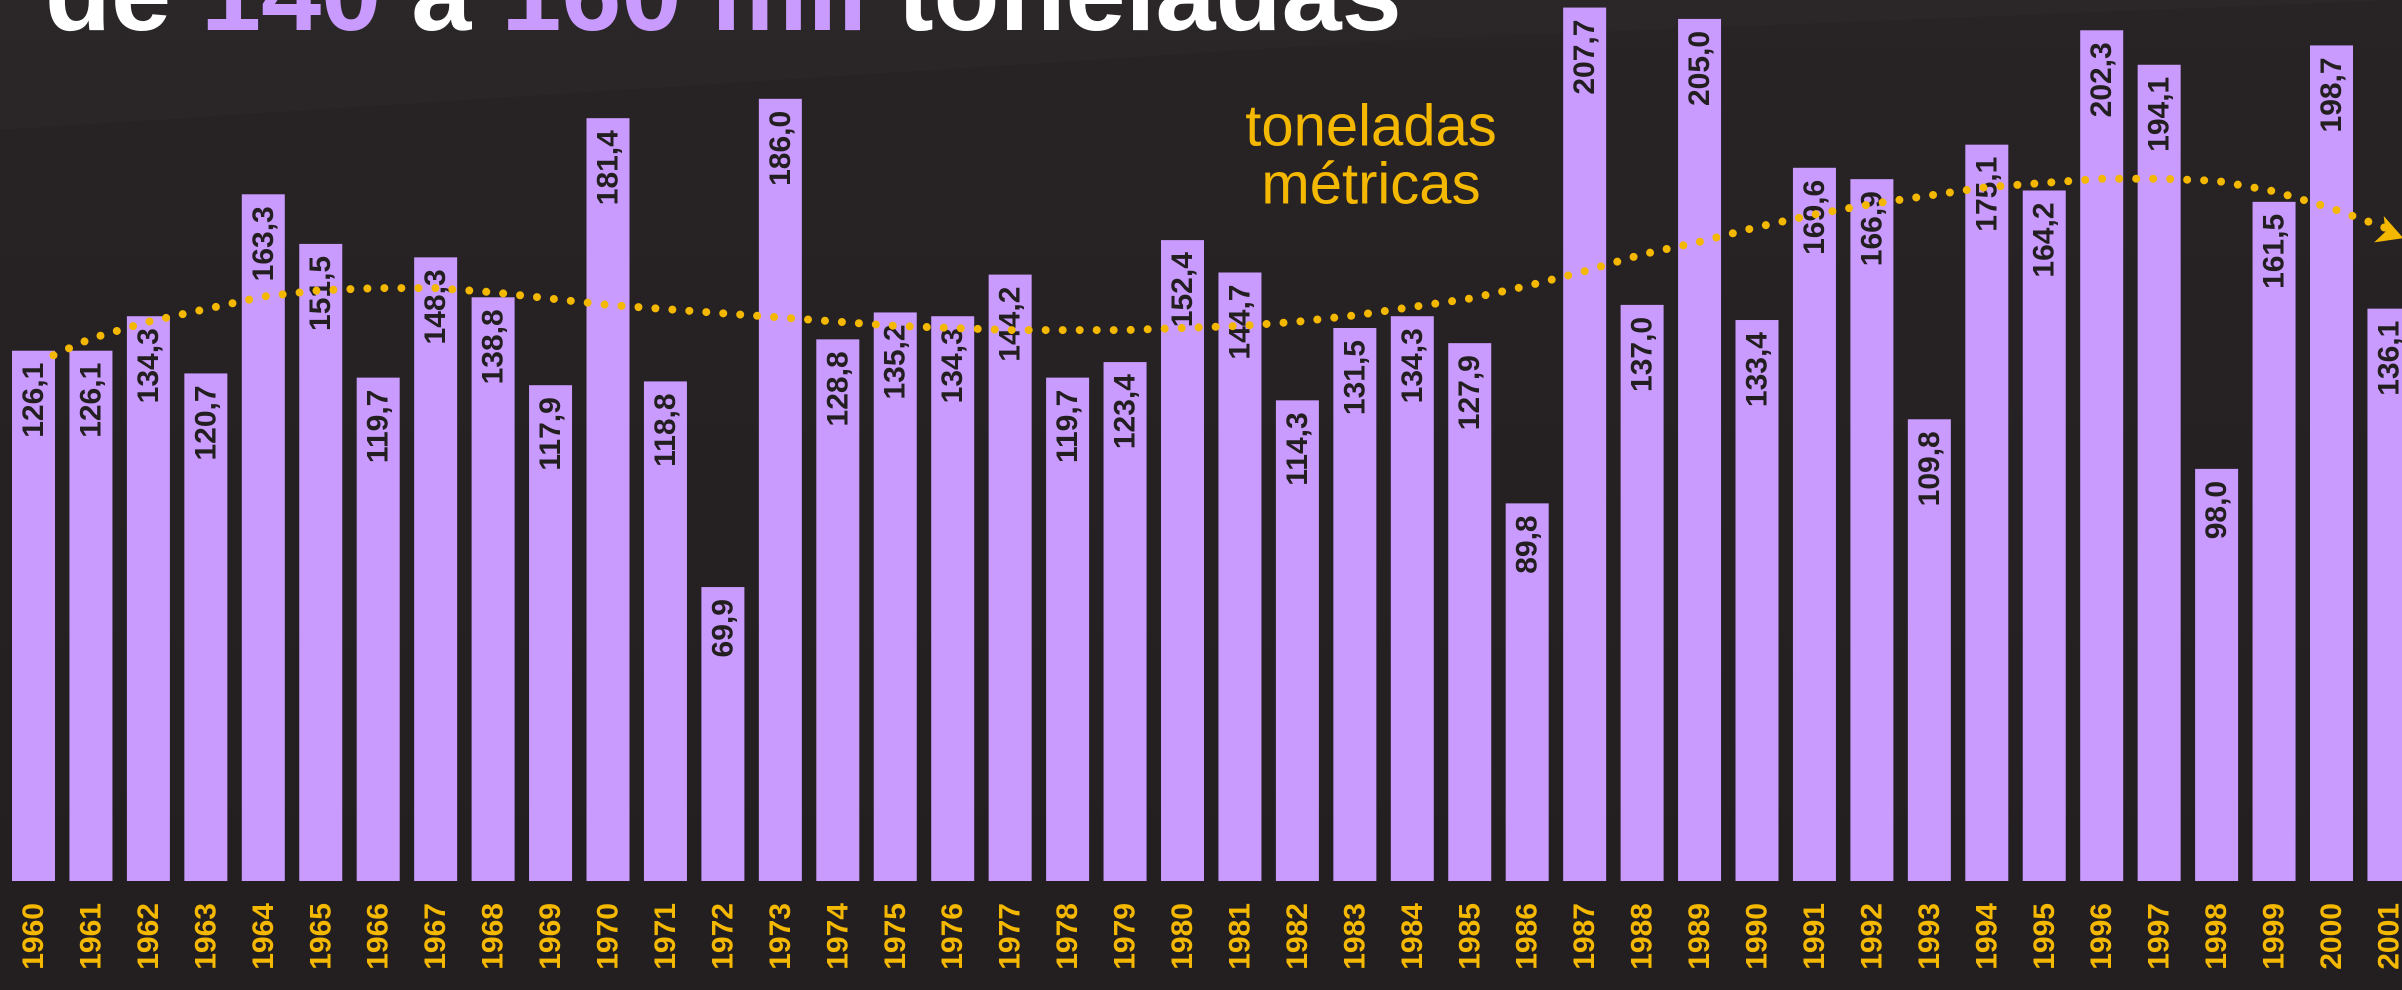  Describe the element at coordinates (2159, 114) in the screenshot. I see `value-label: 194,1` at that location.